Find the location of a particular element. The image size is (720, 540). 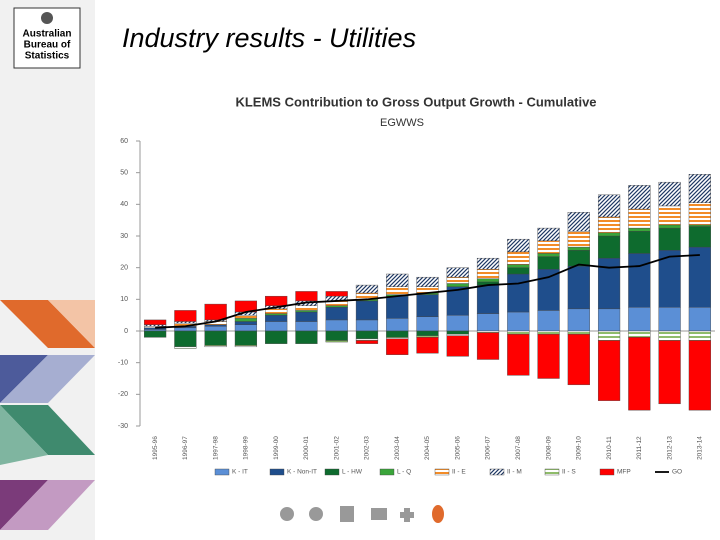

legend-label: MFP is located at coordinates (624, 472).